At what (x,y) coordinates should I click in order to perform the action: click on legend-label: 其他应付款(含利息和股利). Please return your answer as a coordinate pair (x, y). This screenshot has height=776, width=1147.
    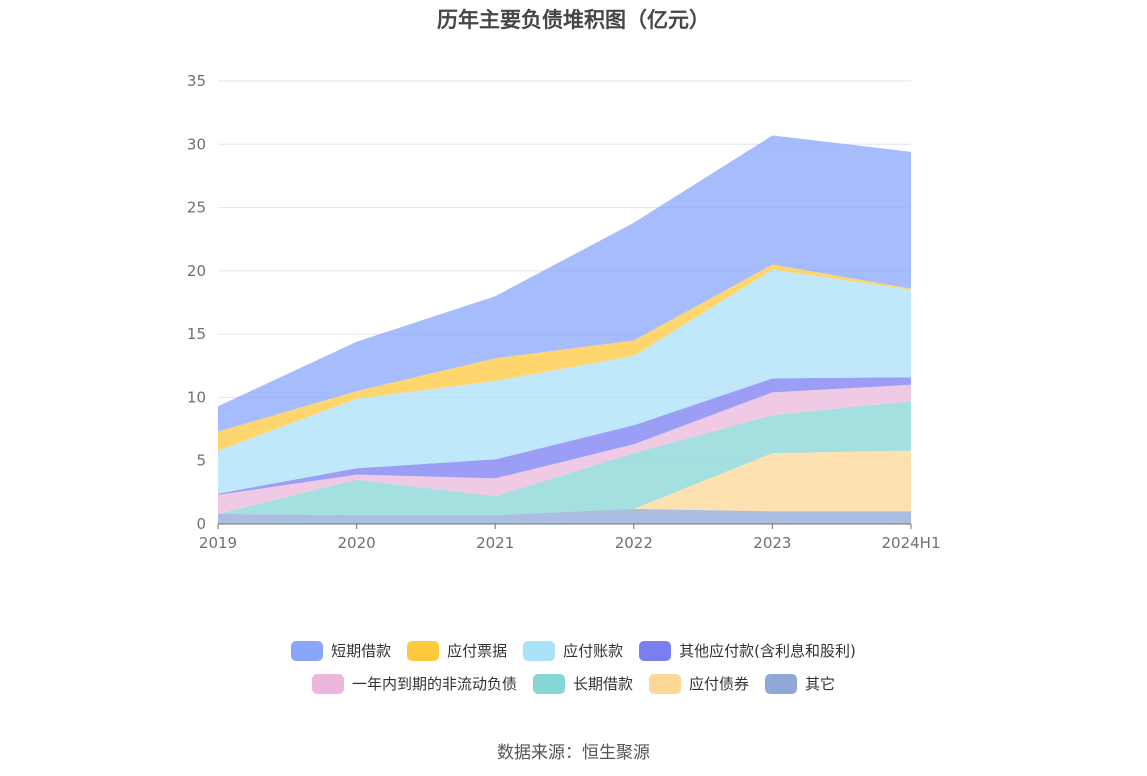
    Looking at the image, I should click on (767, 651).